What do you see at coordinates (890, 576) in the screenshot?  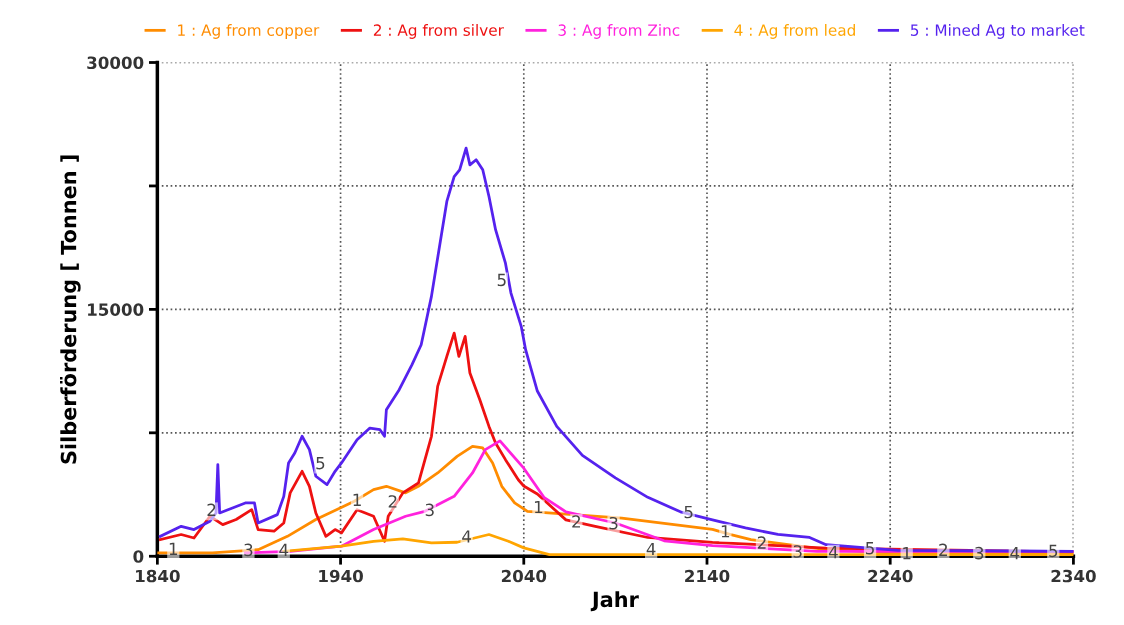 I see `x-tick-label: 2240` at bounding box center [890, 576].